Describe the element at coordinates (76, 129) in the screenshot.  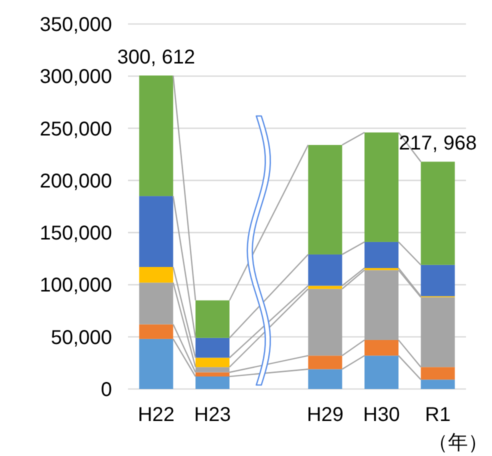
I see `y-tick-label: 250,000` at that location.